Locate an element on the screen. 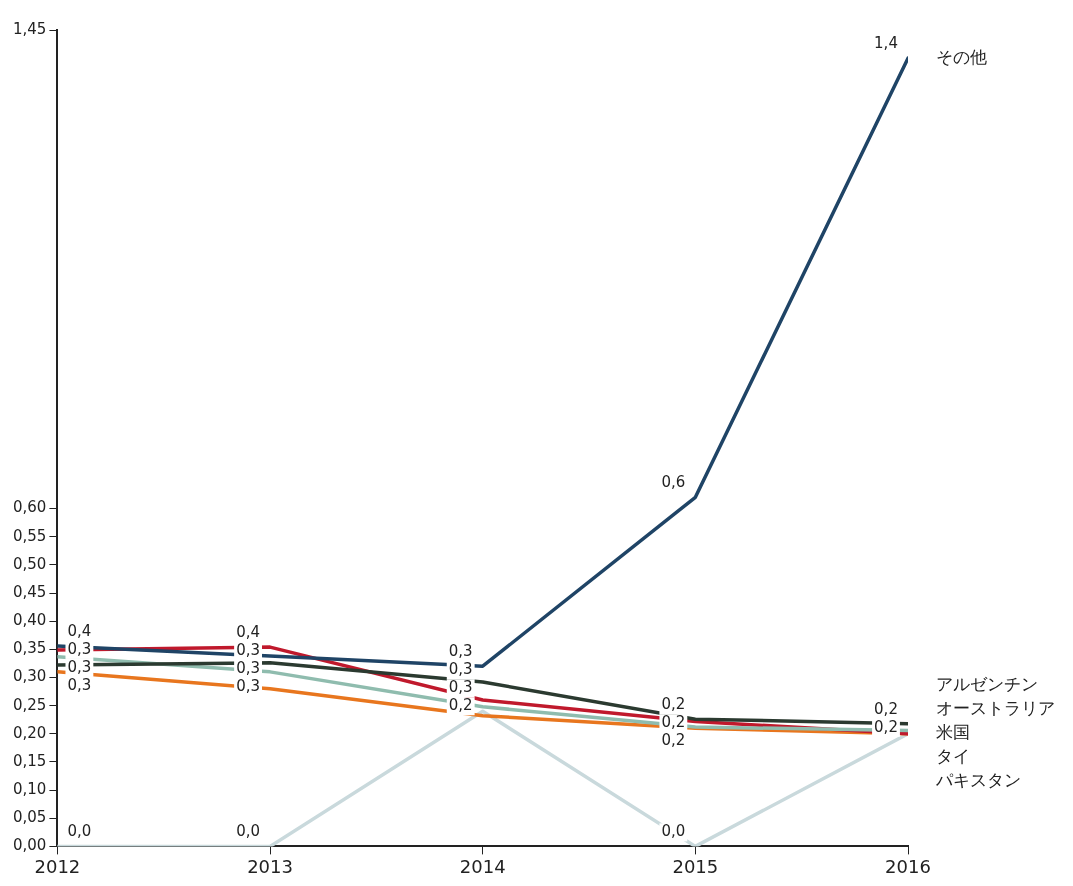  x-tick-label: 2014 is located at coordinates (482, 866).